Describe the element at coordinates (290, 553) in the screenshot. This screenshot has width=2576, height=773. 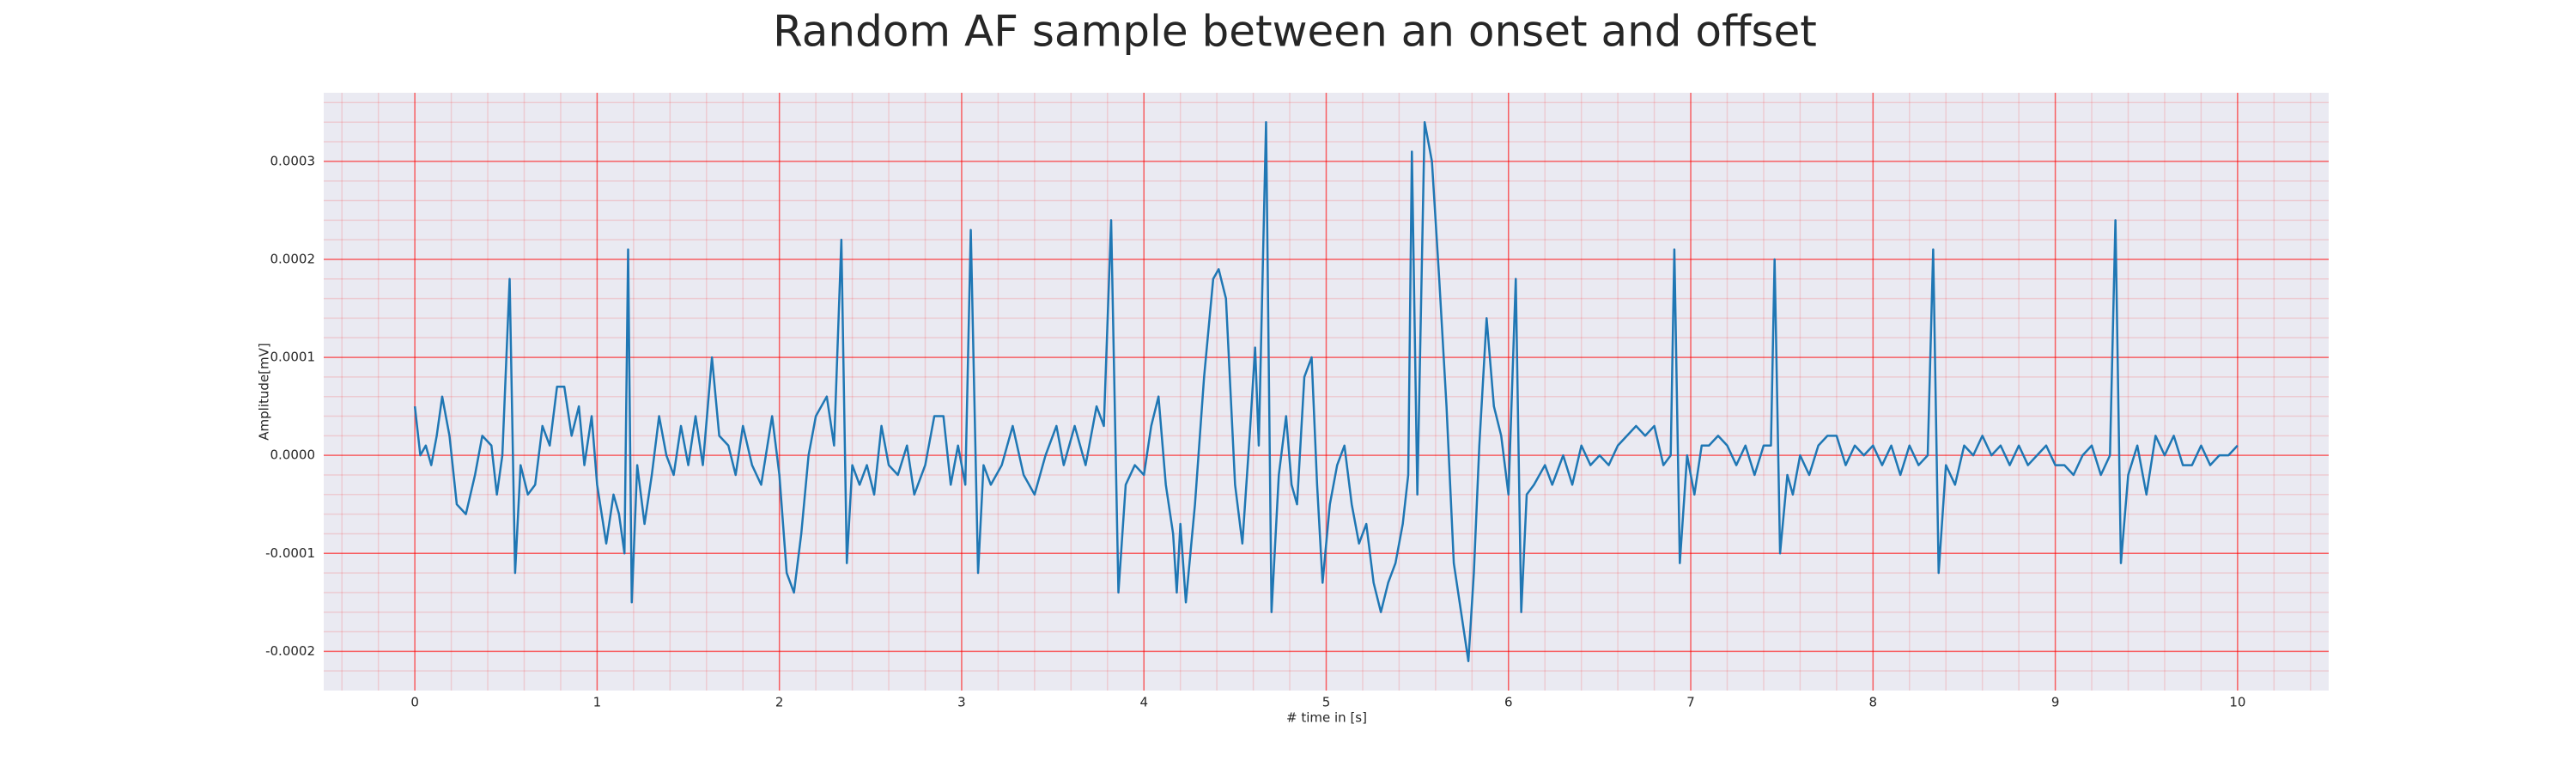
I see `y-tick-label: -0.0001` at that location.